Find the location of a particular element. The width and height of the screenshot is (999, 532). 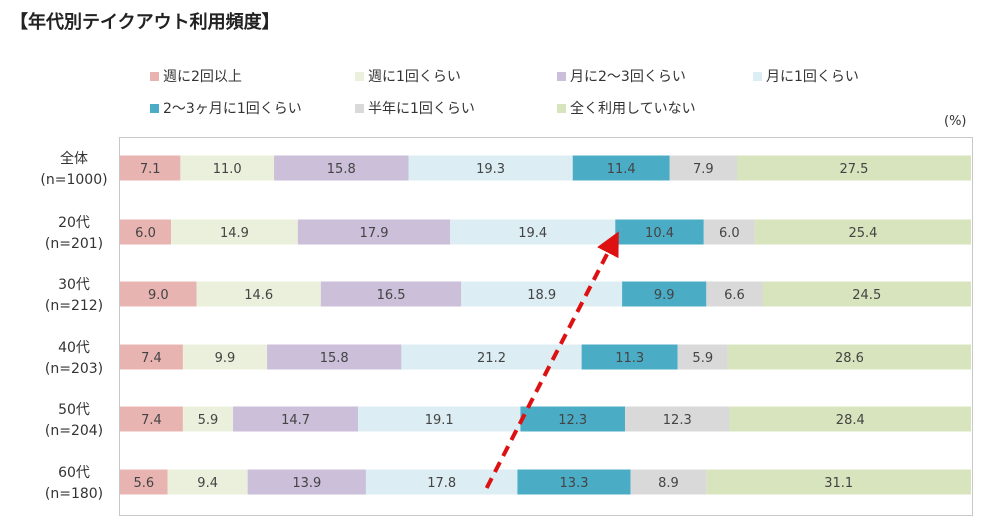

legend-item: 2〜3ヶ月に1回くらい is located at coordinates (226, 108).